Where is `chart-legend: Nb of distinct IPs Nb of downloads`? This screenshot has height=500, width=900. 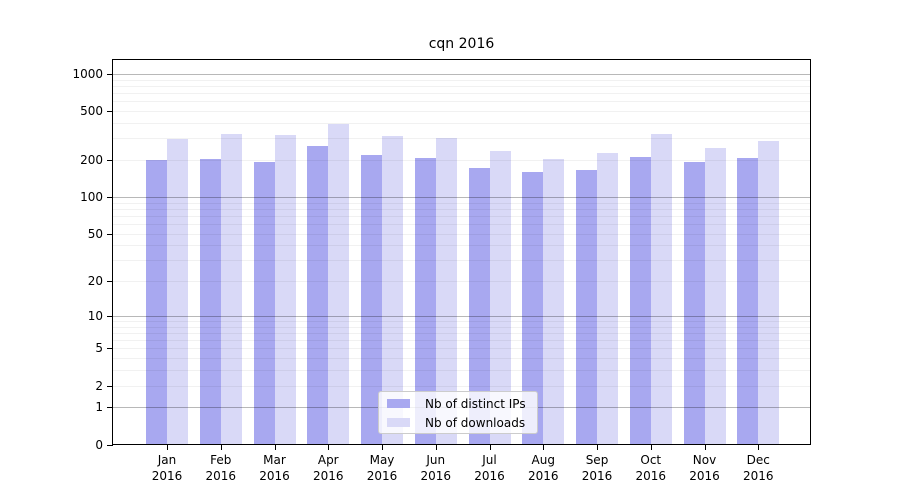
chart-legend: Nb of distinct IPs Nb of downloads is located at coordinates (458, 412).